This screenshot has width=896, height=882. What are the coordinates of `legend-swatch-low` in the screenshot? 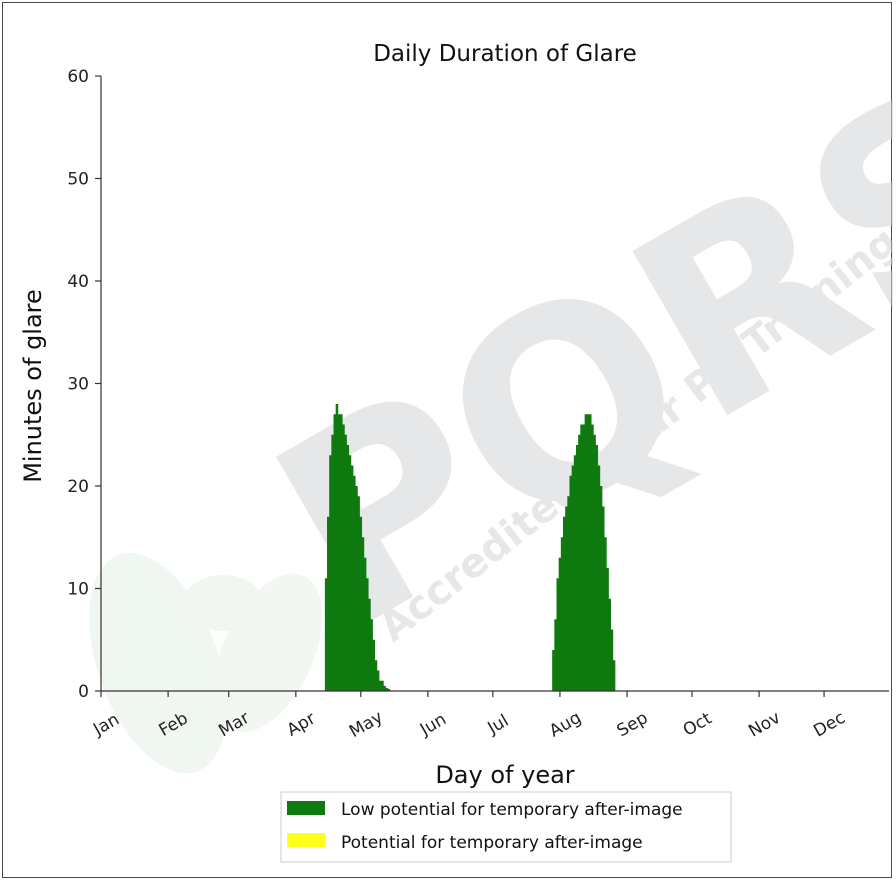 It's located at (306, 808).